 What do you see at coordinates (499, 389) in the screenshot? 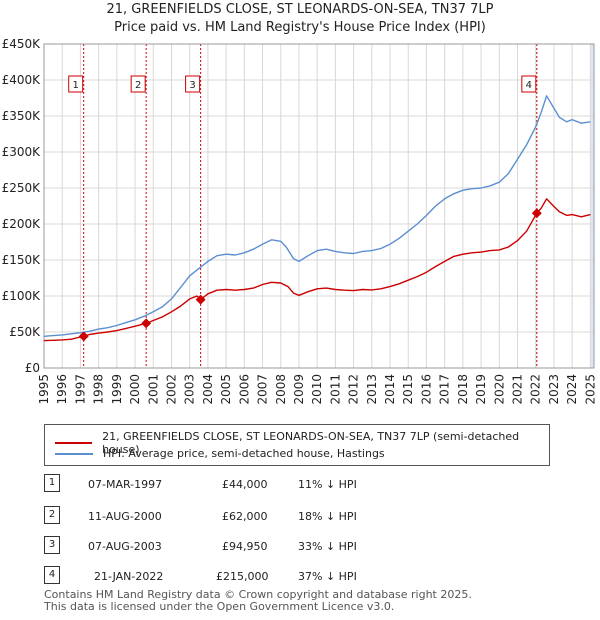
I see `x-tick-label: 2020` at bounding box center [499, 389].